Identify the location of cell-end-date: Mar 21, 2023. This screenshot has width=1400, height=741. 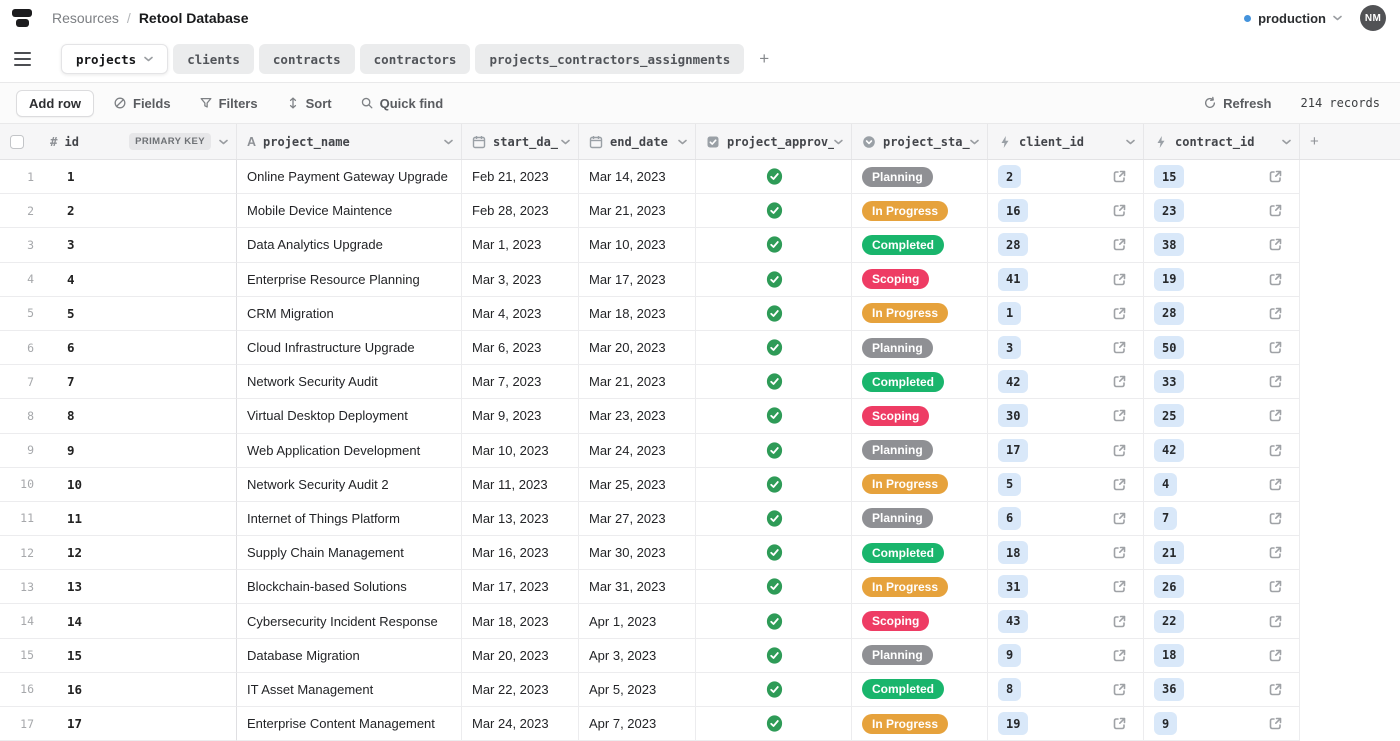
(637, 211).